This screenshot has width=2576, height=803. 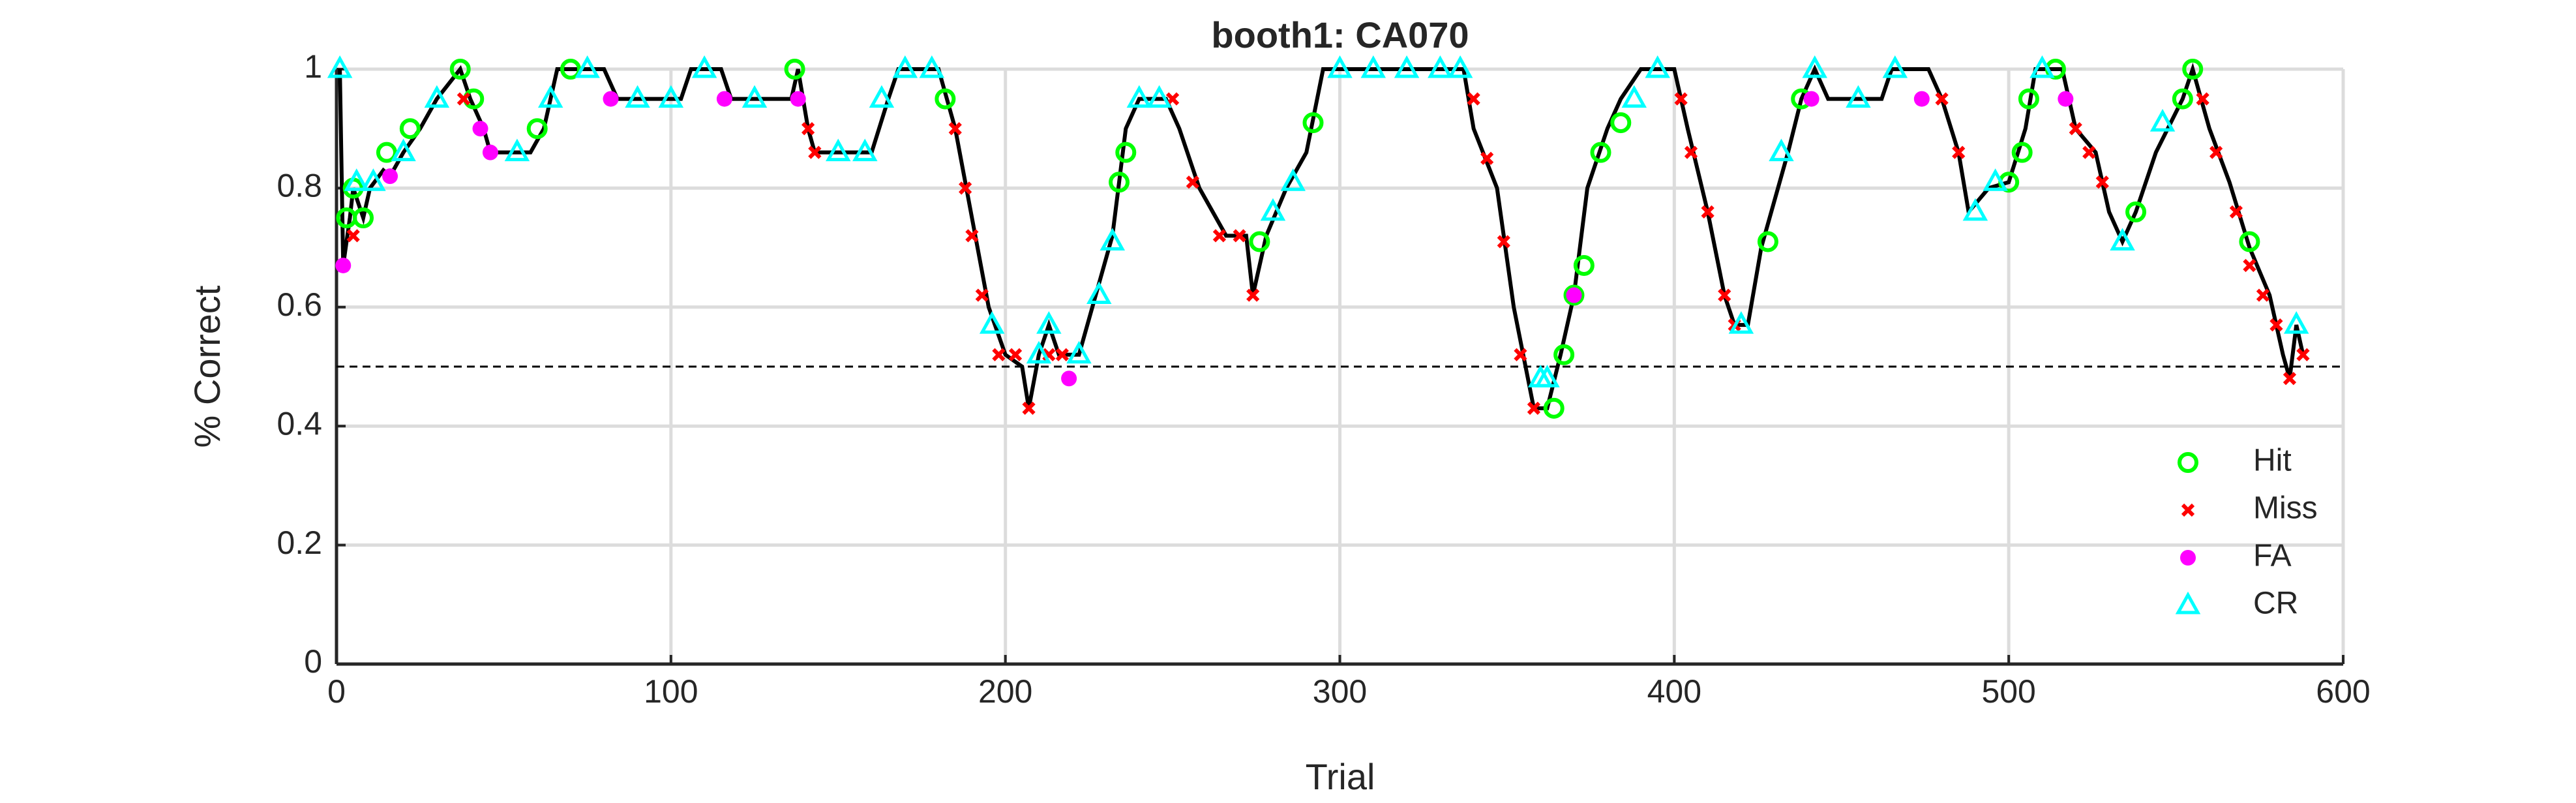 I want to click on legend-label: Miss, so click(x=2285, y=508).